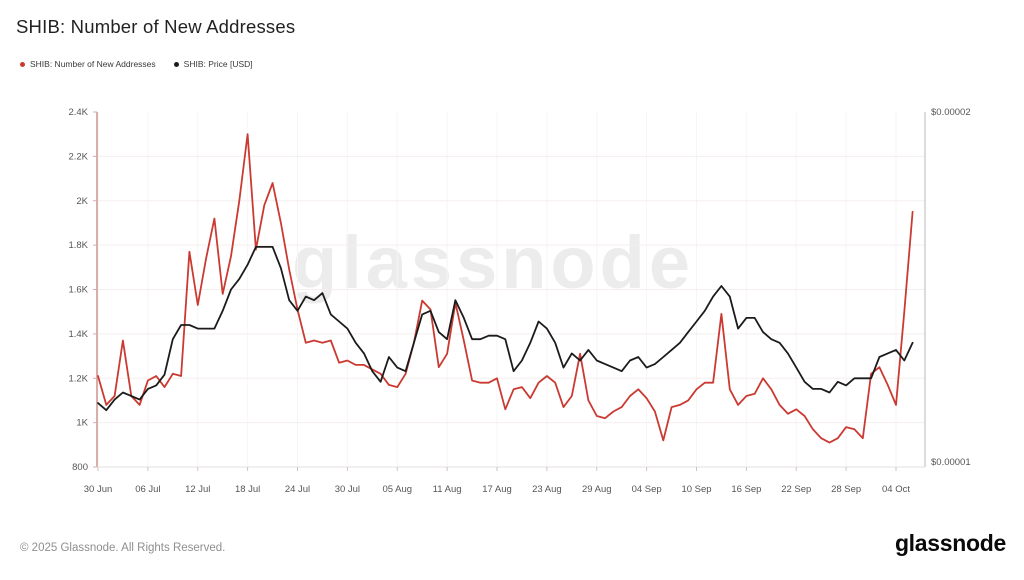 The height and width of the screenshot is (580, 1024). What do you see at coordinates (647, 489) in the screenshot?
I see `x-axis-label: 04 Sep` at bounding box center [647, 489].